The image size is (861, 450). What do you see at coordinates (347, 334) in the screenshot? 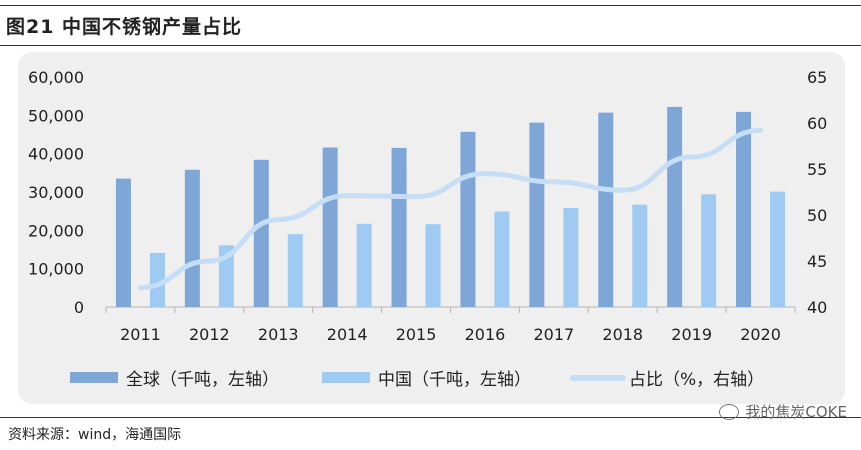
I see `x-tick-label: 2014` at bounding box center [347, 334].